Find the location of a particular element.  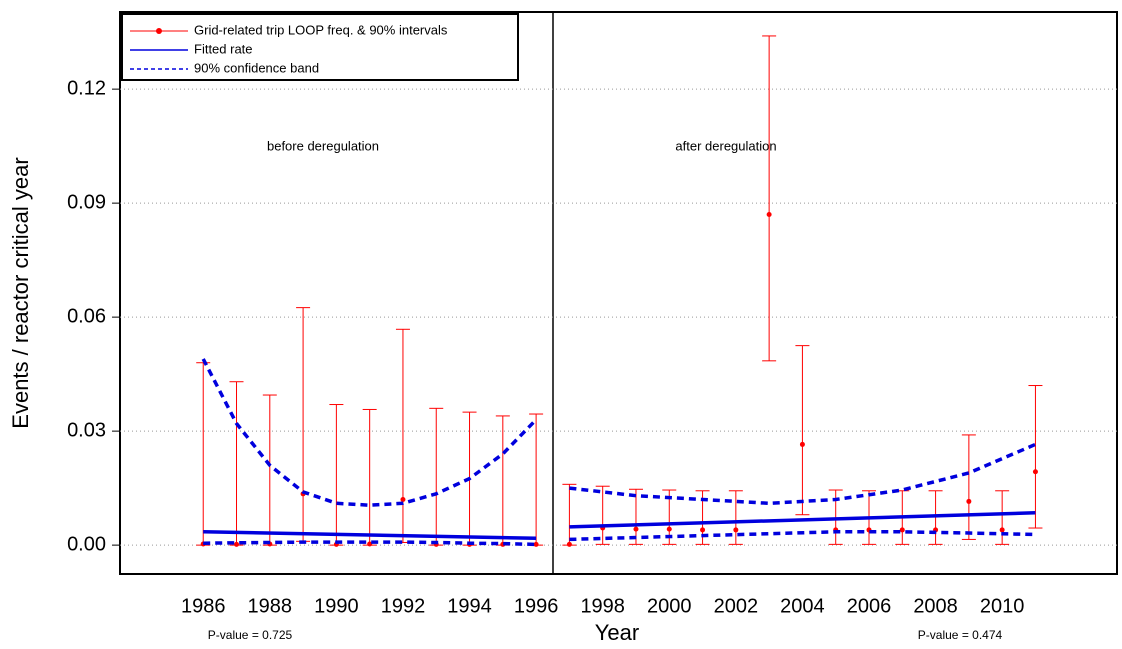

y-tick-label: 0.00 is located at coordinates (86, 544).